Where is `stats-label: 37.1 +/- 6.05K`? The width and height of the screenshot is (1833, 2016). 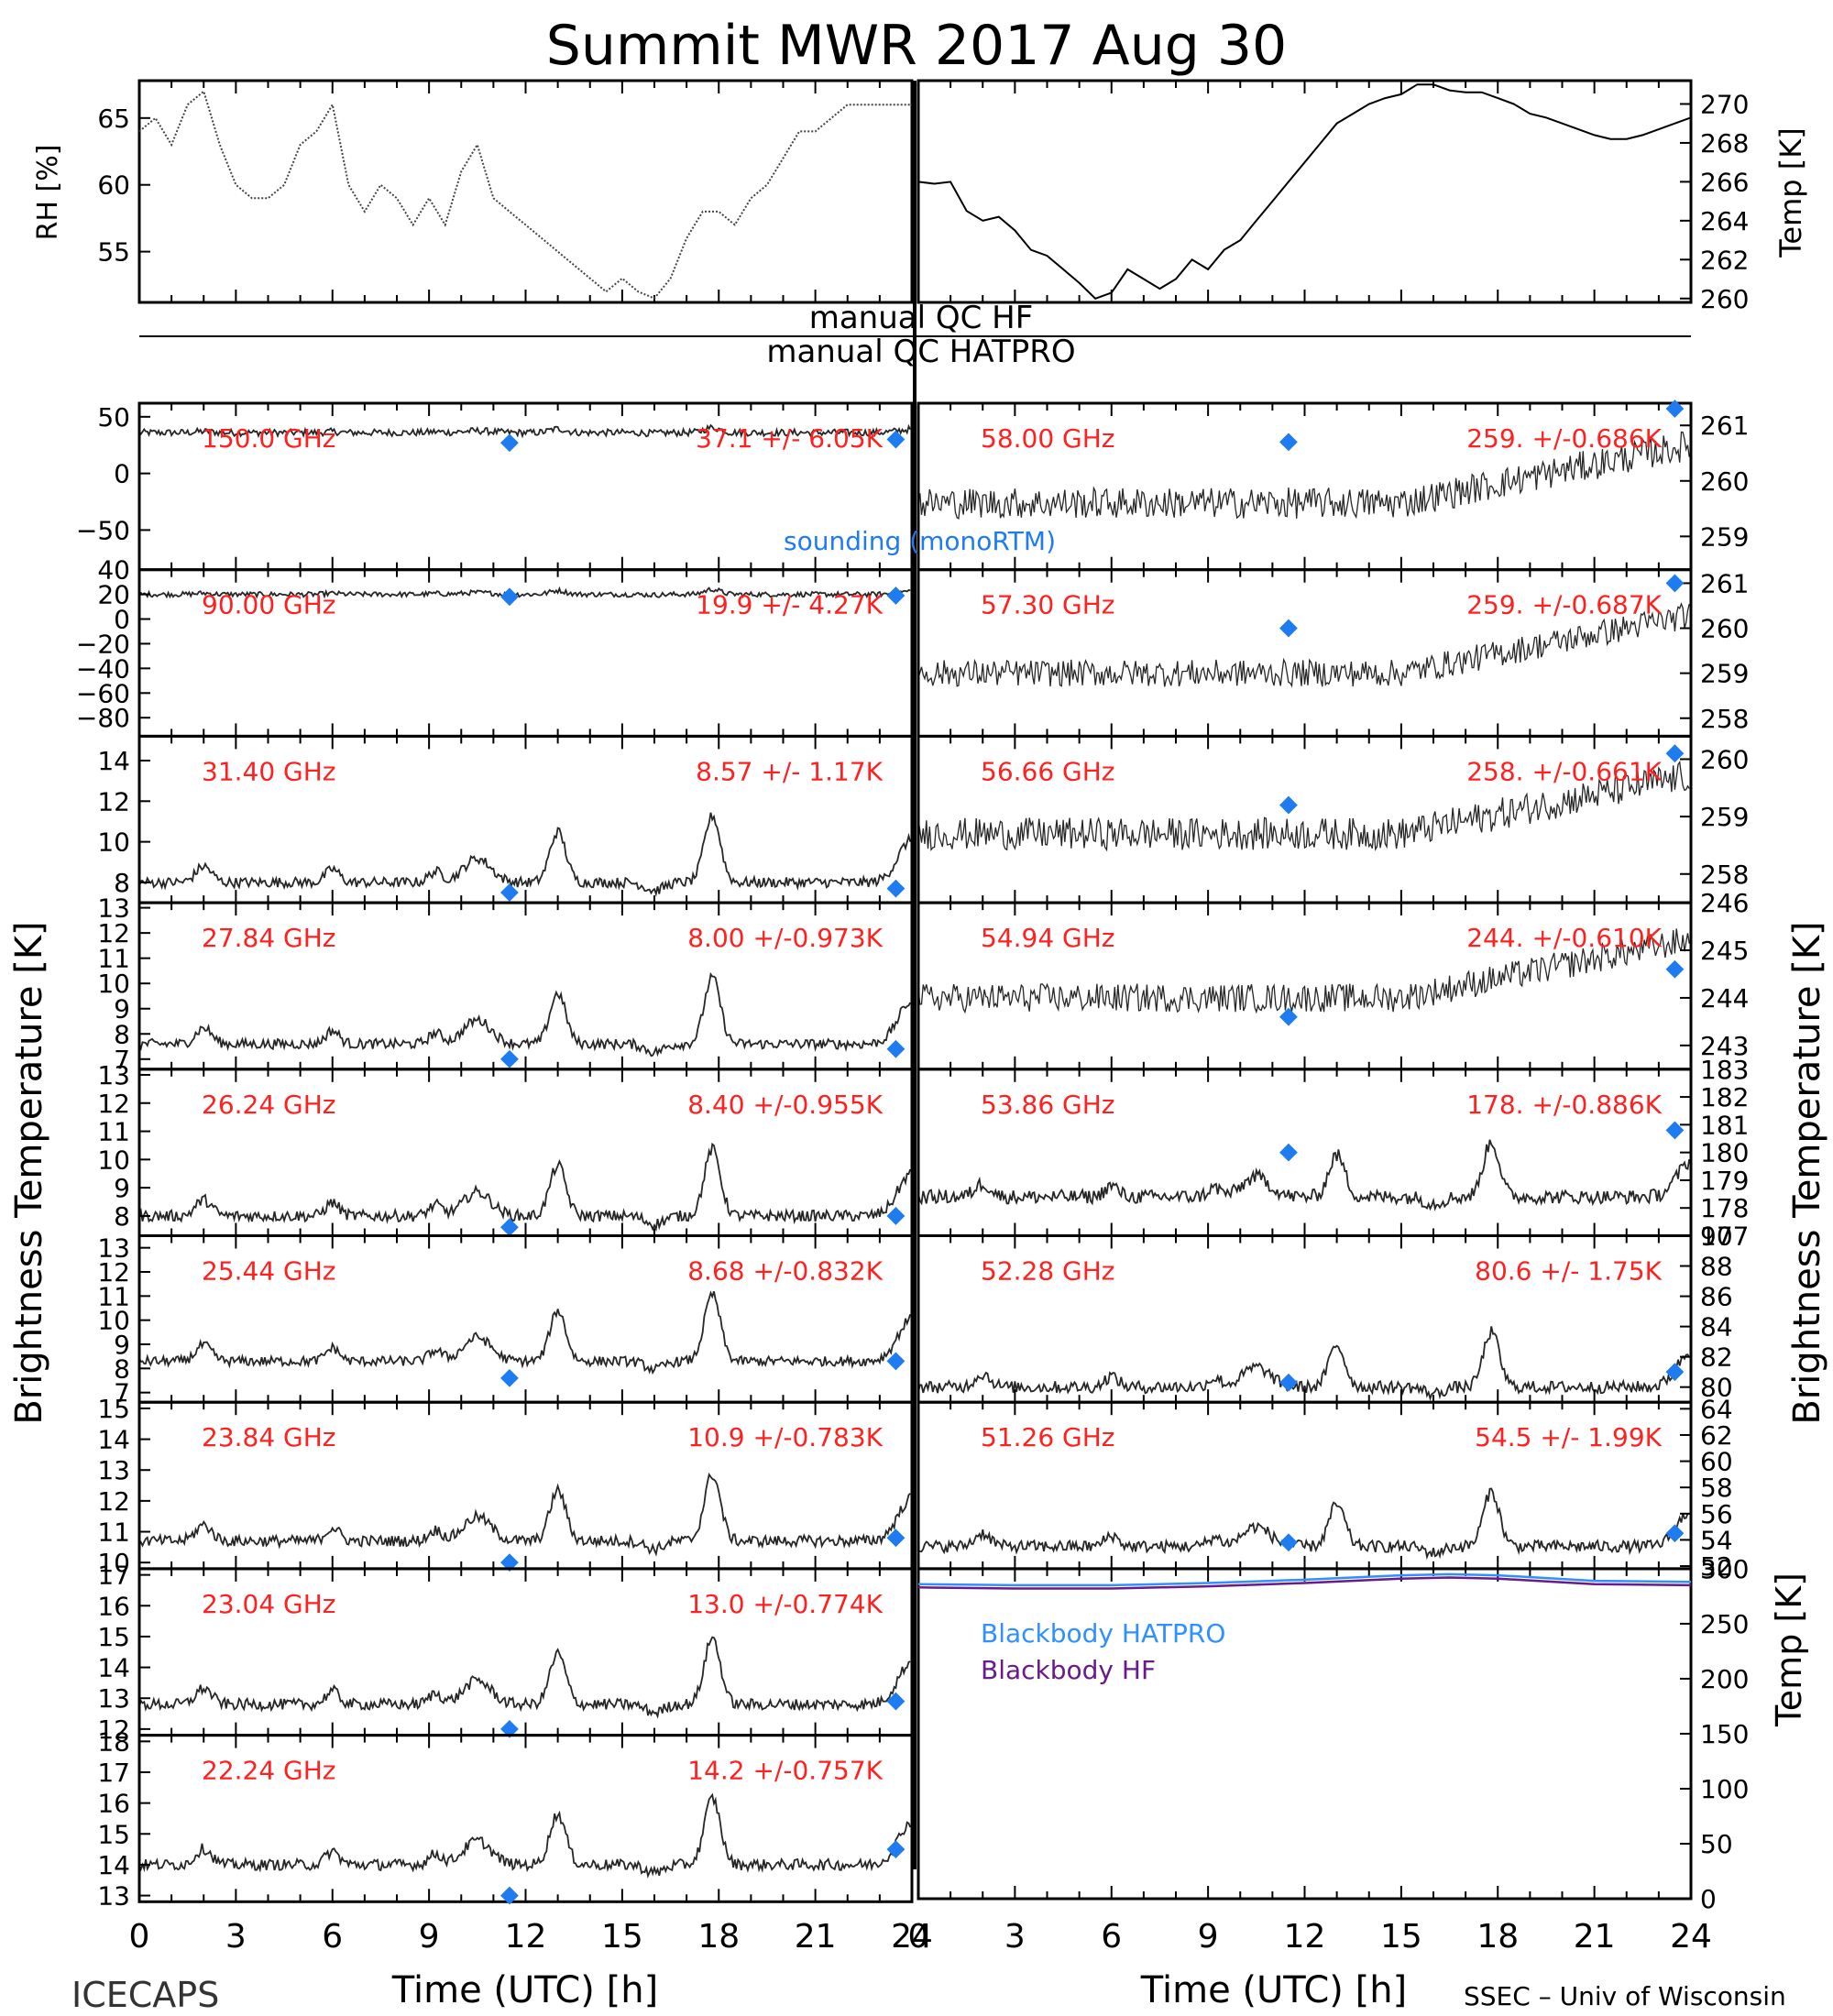
stats-label: 37.1 +/- 6.05K is located at coordinates (789, 438).